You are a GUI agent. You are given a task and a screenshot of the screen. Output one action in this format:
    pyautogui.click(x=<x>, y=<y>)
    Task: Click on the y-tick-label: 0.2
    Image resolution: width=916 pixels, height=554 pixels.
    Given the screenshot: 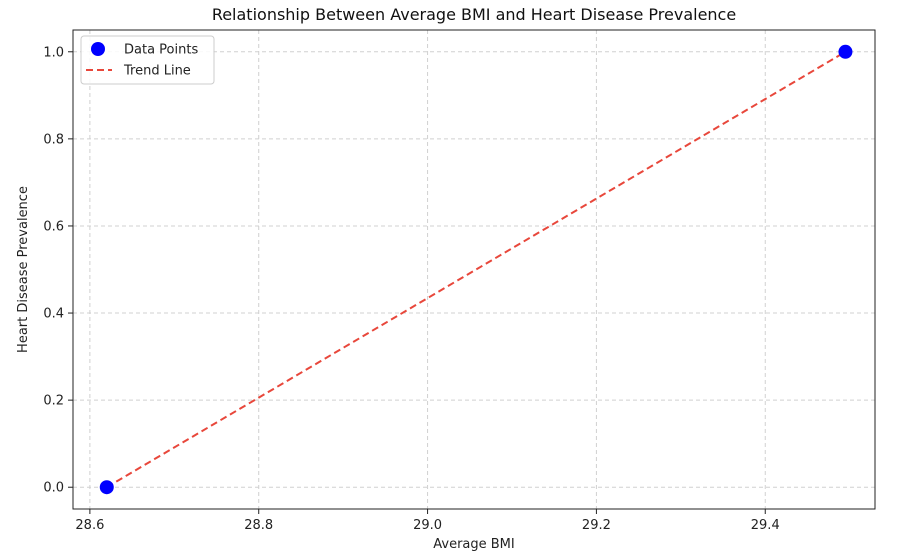 What is the action you would take?
    pyautogui.click(x=53, y=401)
    